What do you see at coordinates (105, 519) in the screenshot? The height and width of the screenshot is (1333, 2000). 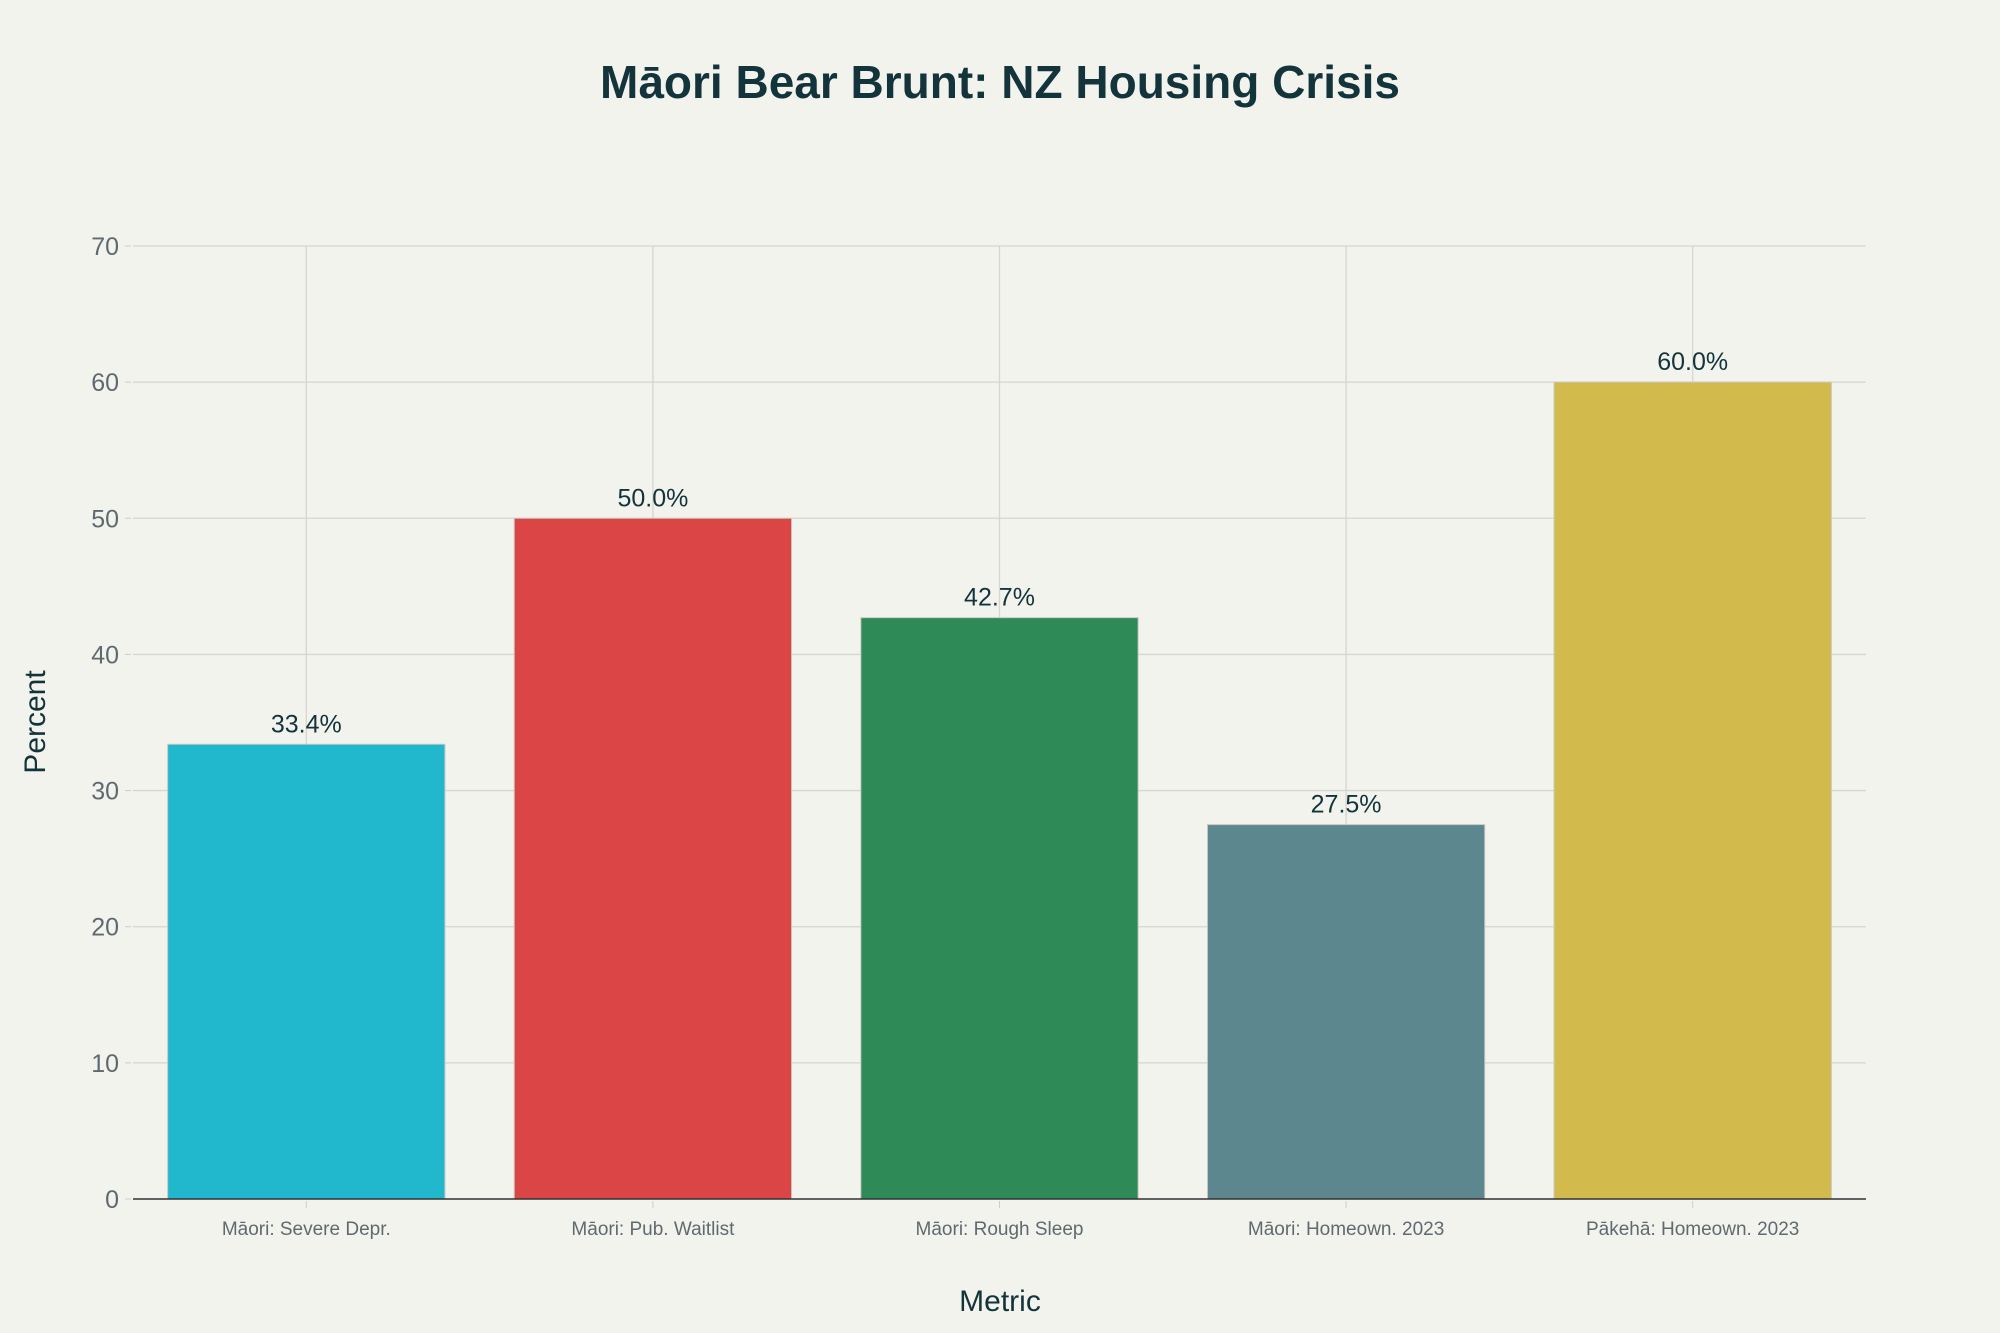 I see `y-tick-label: 50` at bounding box center [105, 519].